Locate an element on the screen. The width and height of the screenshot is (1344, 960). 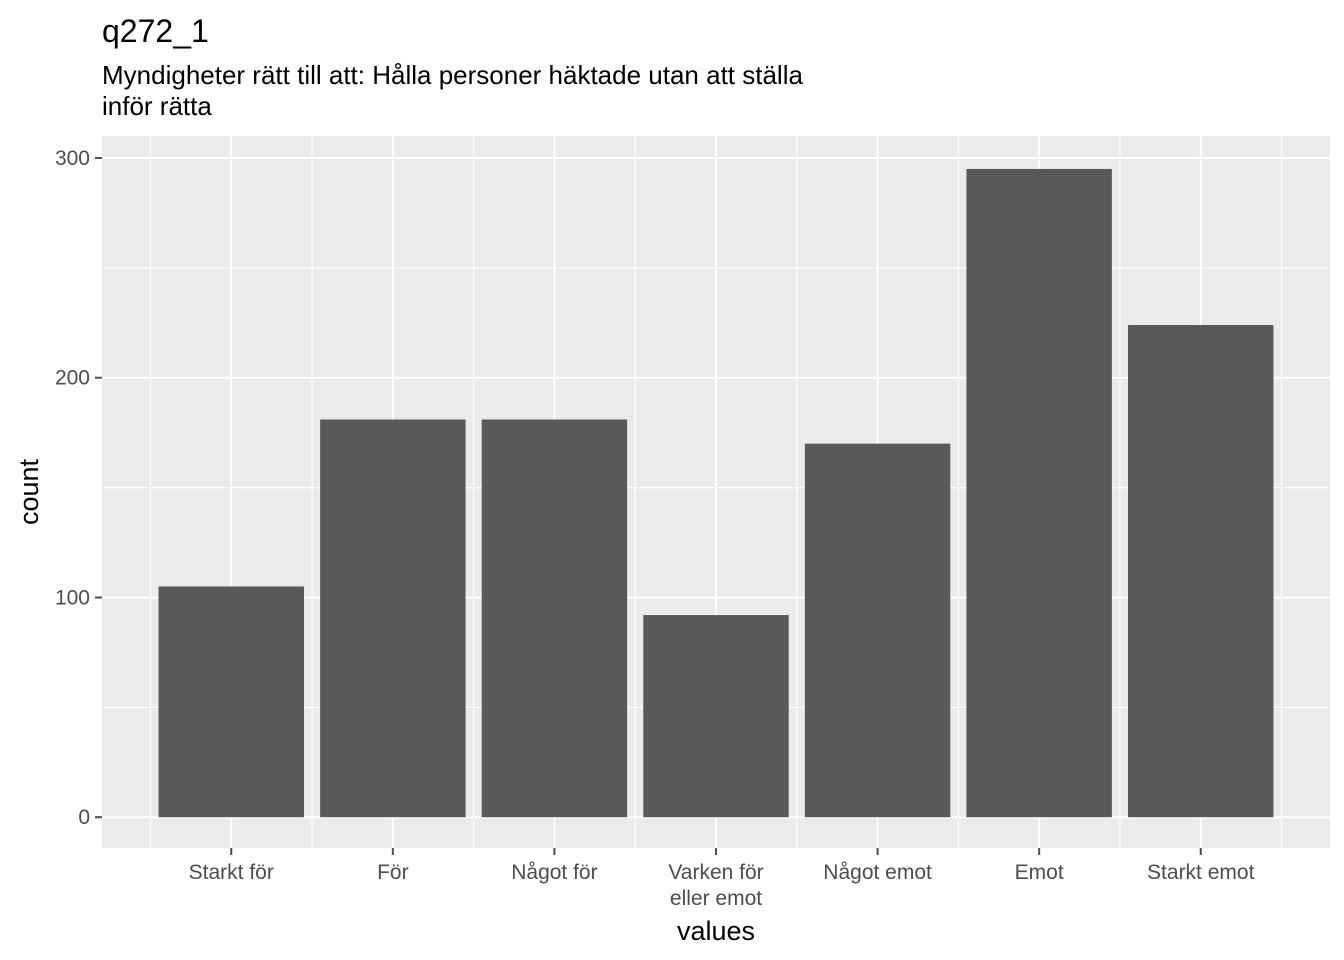
x-tick-label: Starkt emot is located at coordinates (1201, 872).